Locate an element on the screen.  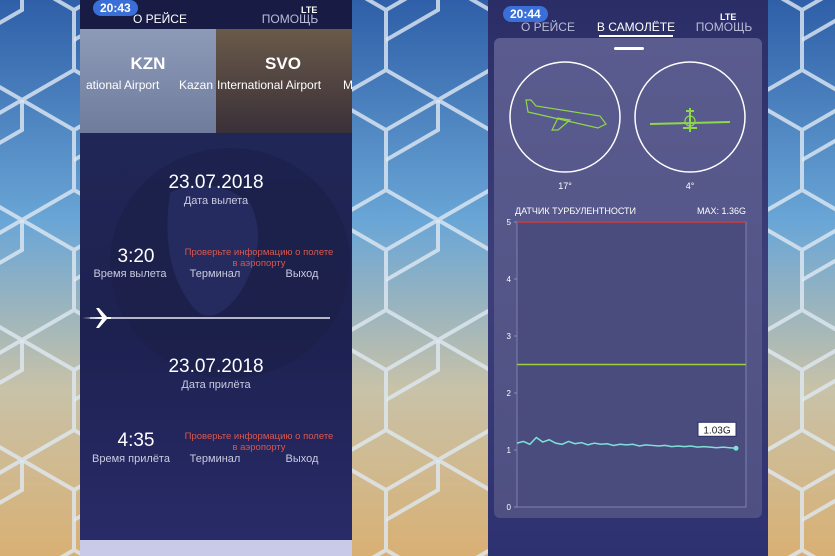
date-label: Дата прилёта is located at coordinates (216, 385).